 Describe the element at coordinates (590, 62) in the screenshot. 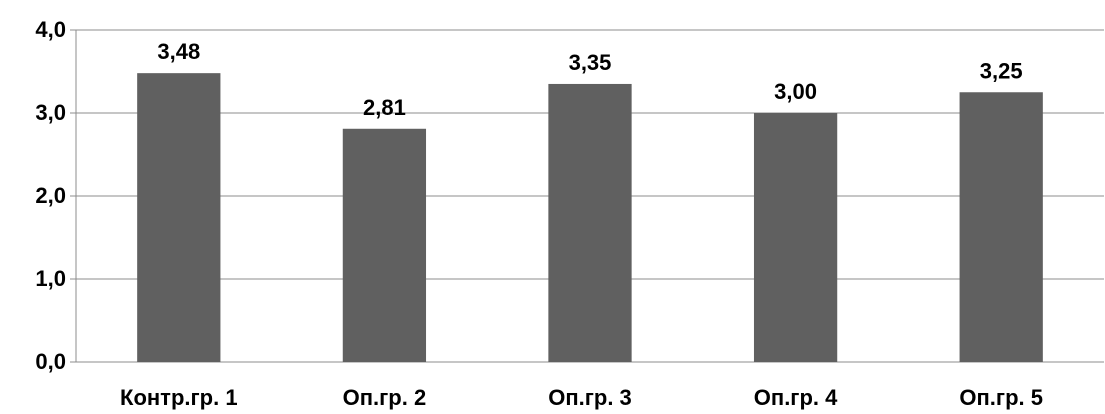

I see `data-label: 3,35` at that location.